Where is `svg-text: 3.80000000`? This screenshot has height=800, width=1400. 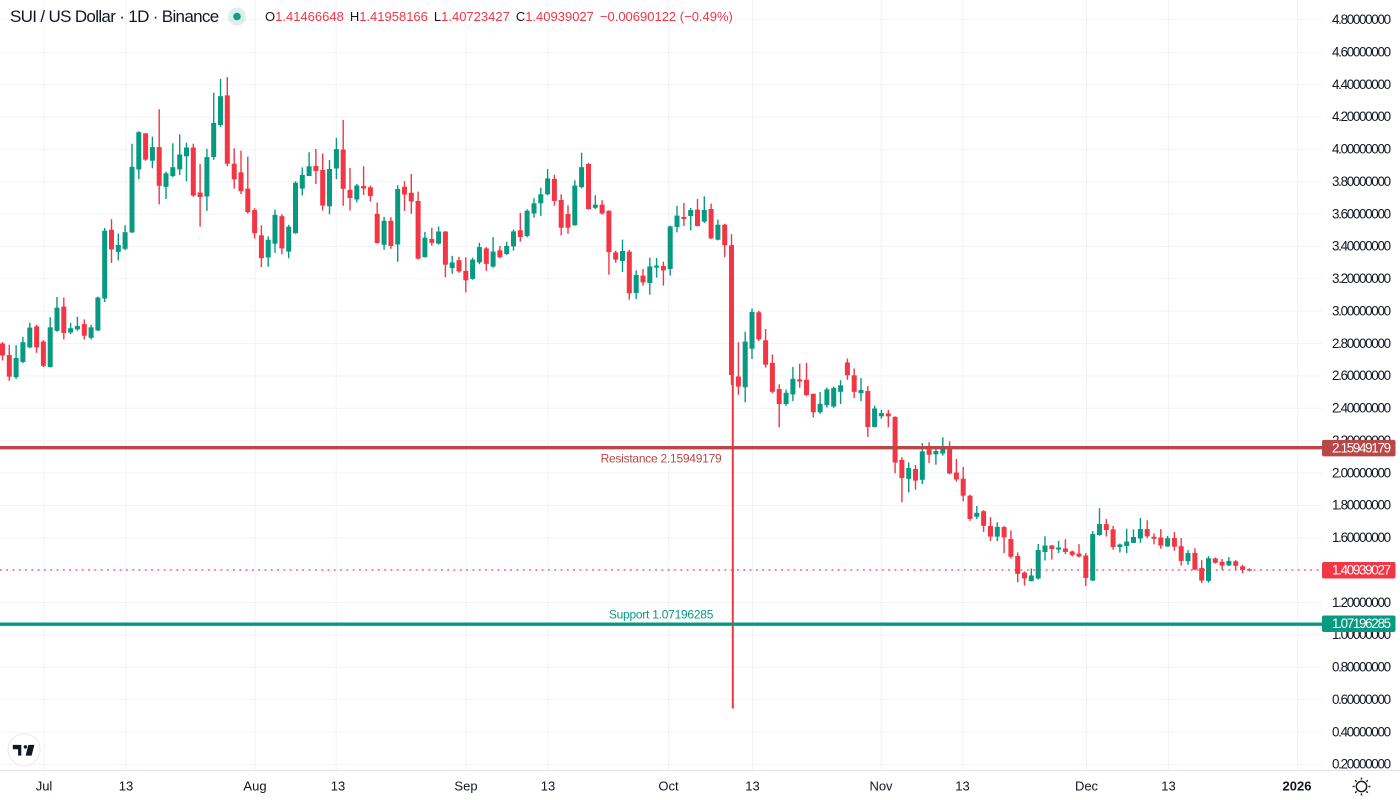
svg-text: 3.80000000 is located at coordinates (1361, 181).